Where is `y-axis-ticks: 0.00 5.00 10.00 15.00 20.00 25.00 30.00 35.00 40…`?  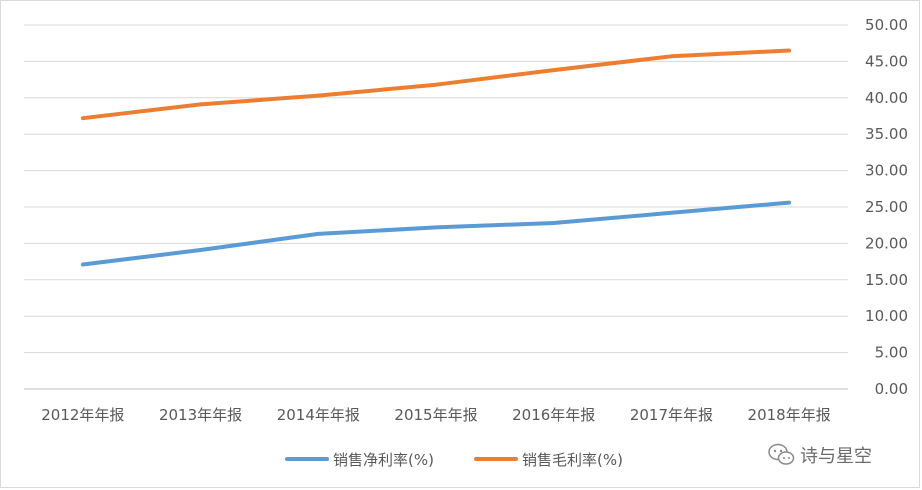
y-axis-ticks: 0.00 5.00 10.00 15.00 20.00 25.00 30.00 35.00 40… is located at coordinates (886, 207).